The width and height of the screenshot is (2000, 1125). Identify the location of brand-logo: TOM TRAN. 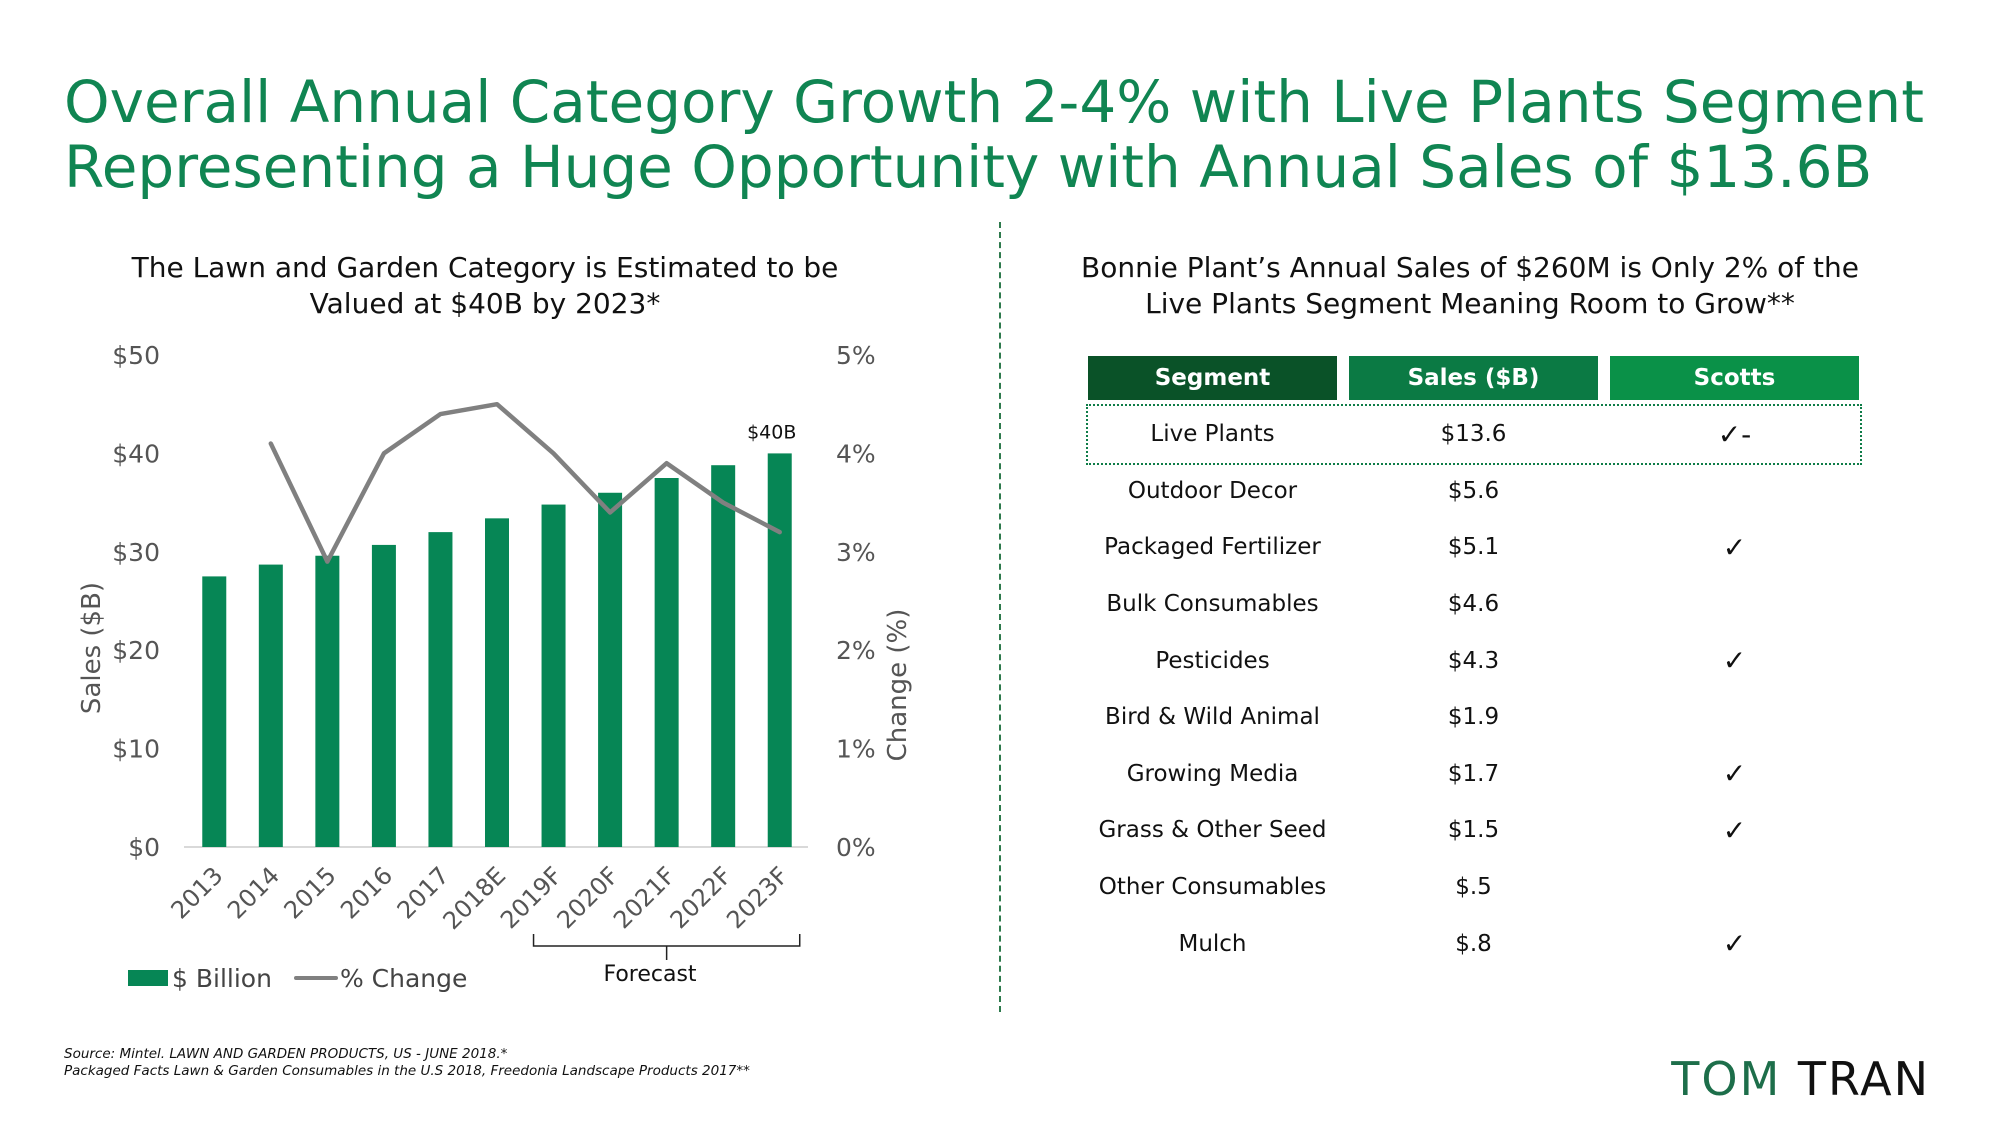
(1800, 1079).